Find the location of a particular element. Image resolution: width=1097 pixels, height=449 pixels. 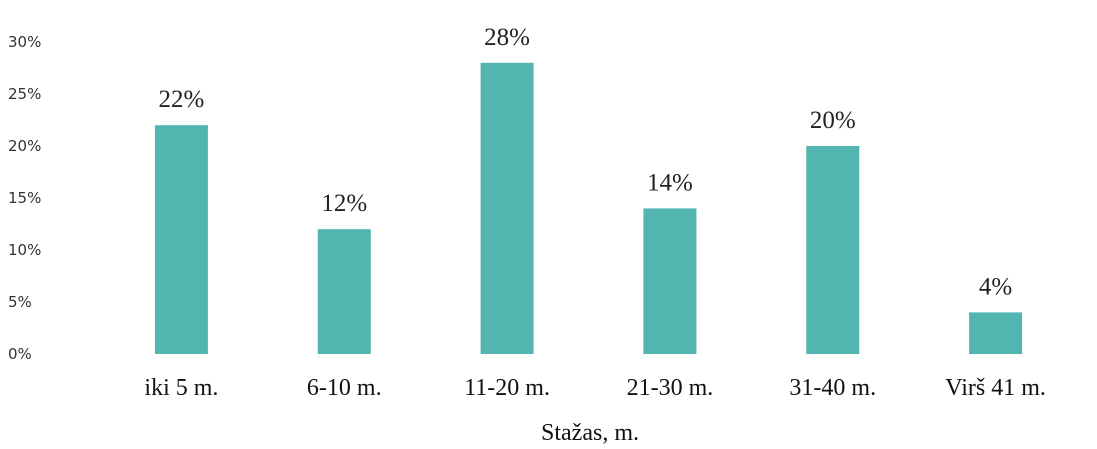

y-tick-label: 20% is located at coordinates (24, 146).